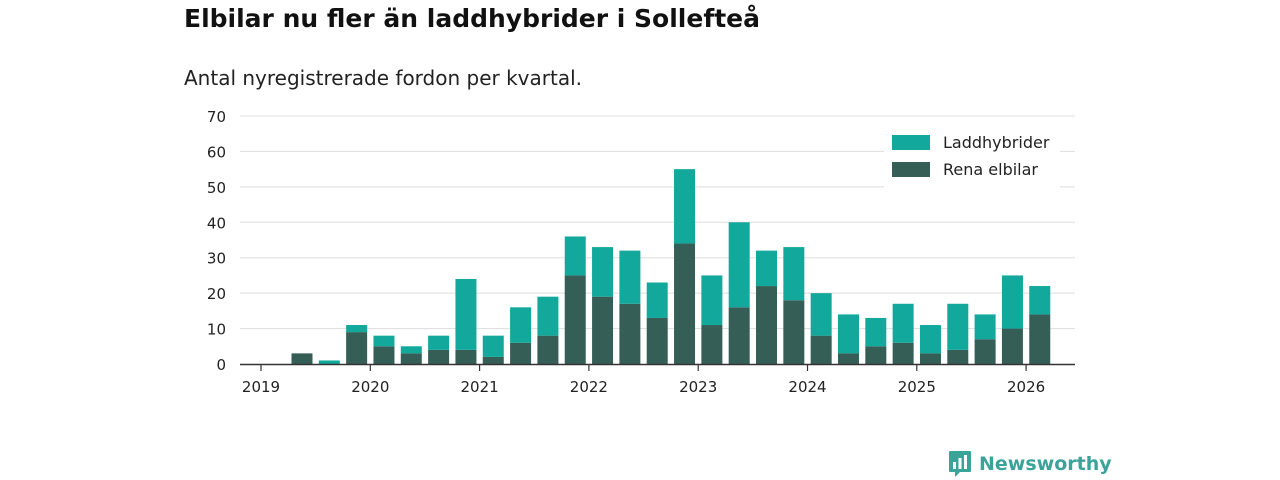  I want to click on x-tick-label: 2026, so click(1026, 387).